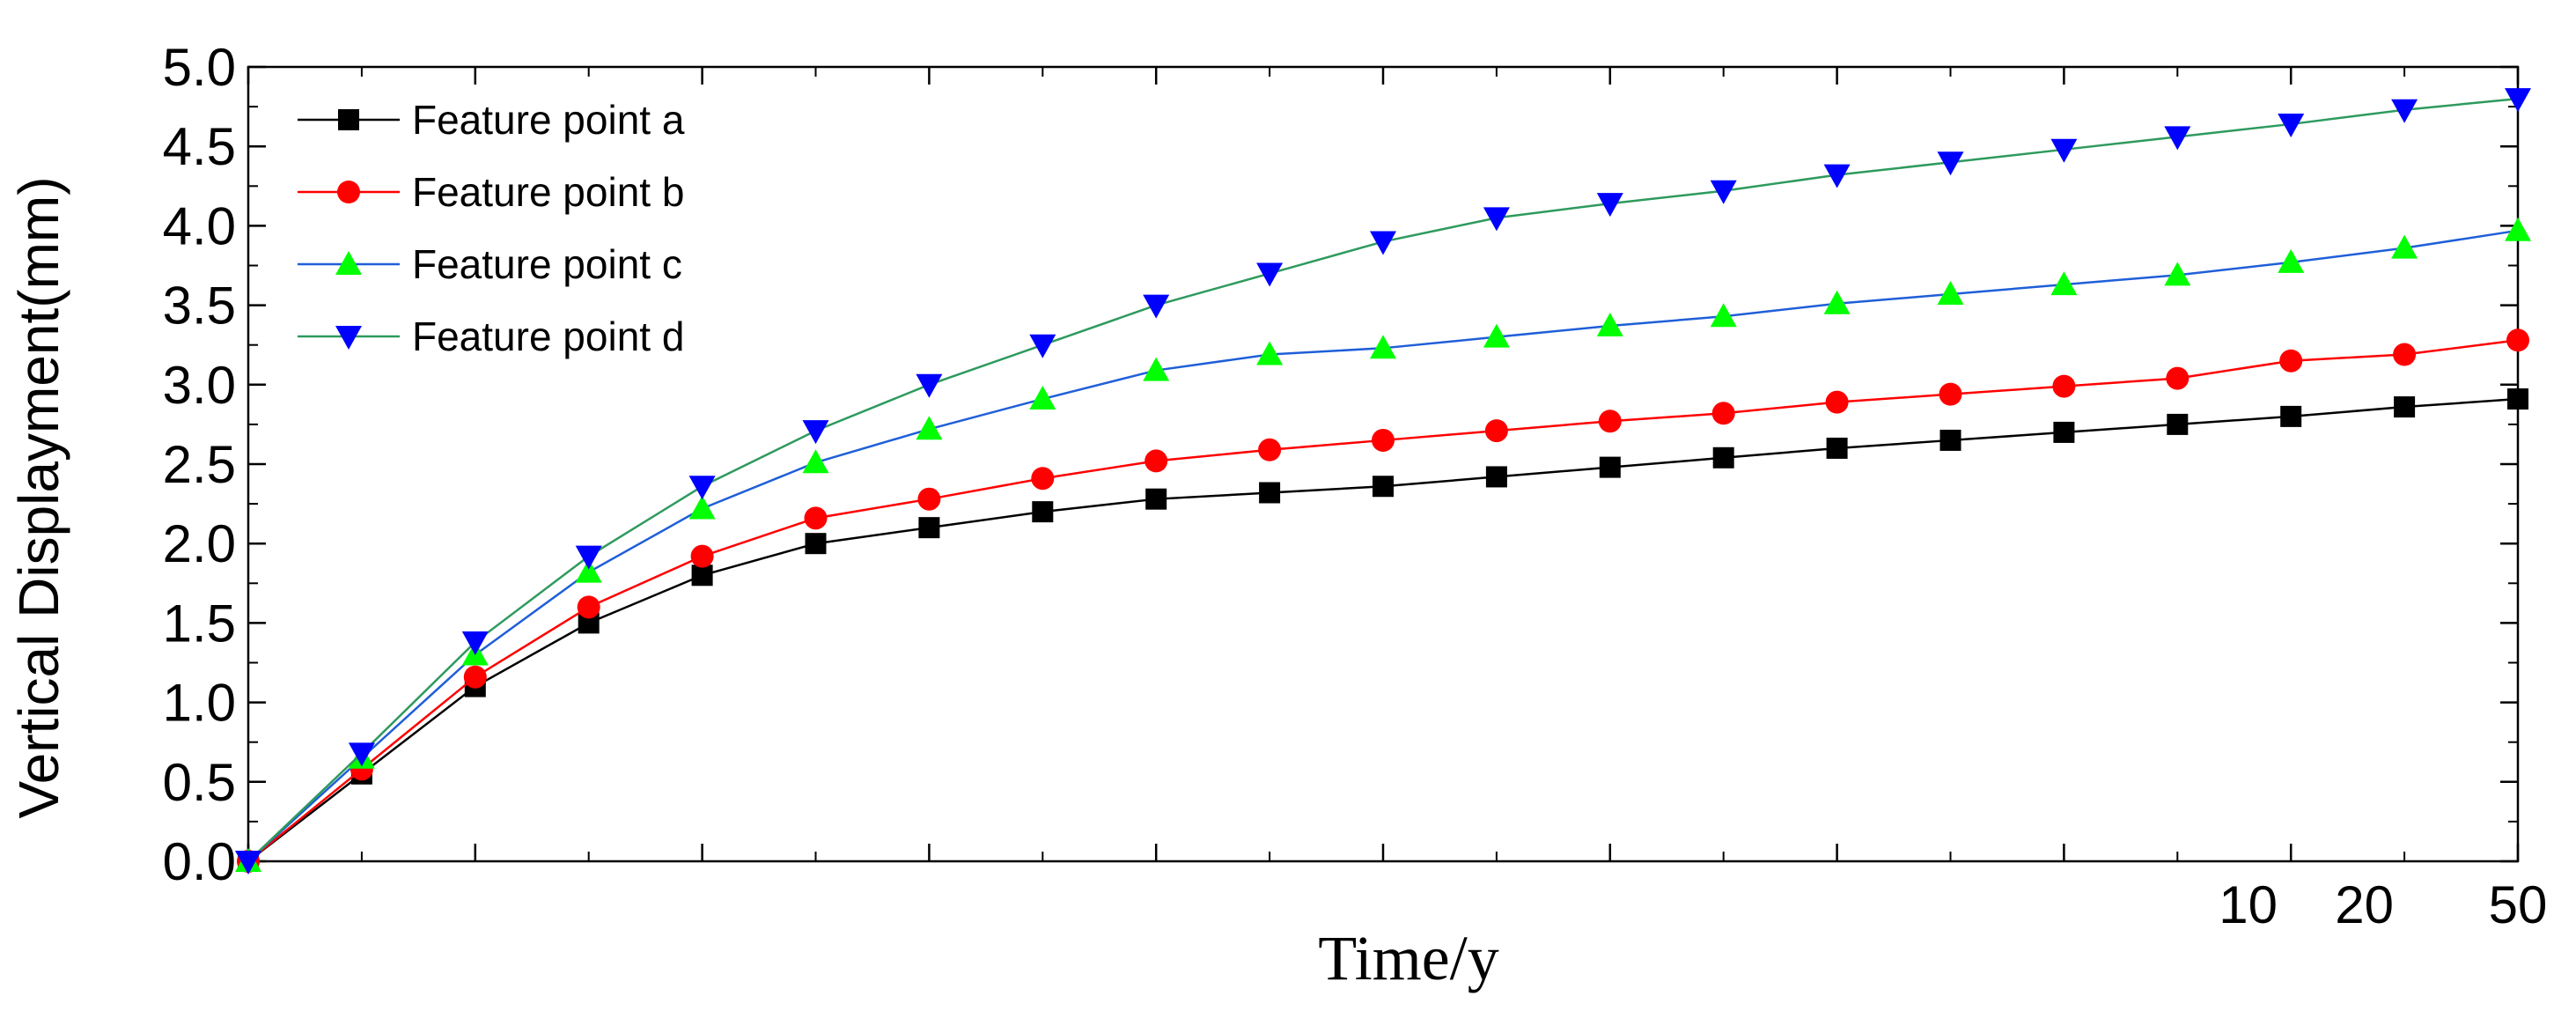  What do you see at coordinates (2518, 904) in the screenshot?
I see `x-tick-label: 50` at bounding box center [2518, 904].